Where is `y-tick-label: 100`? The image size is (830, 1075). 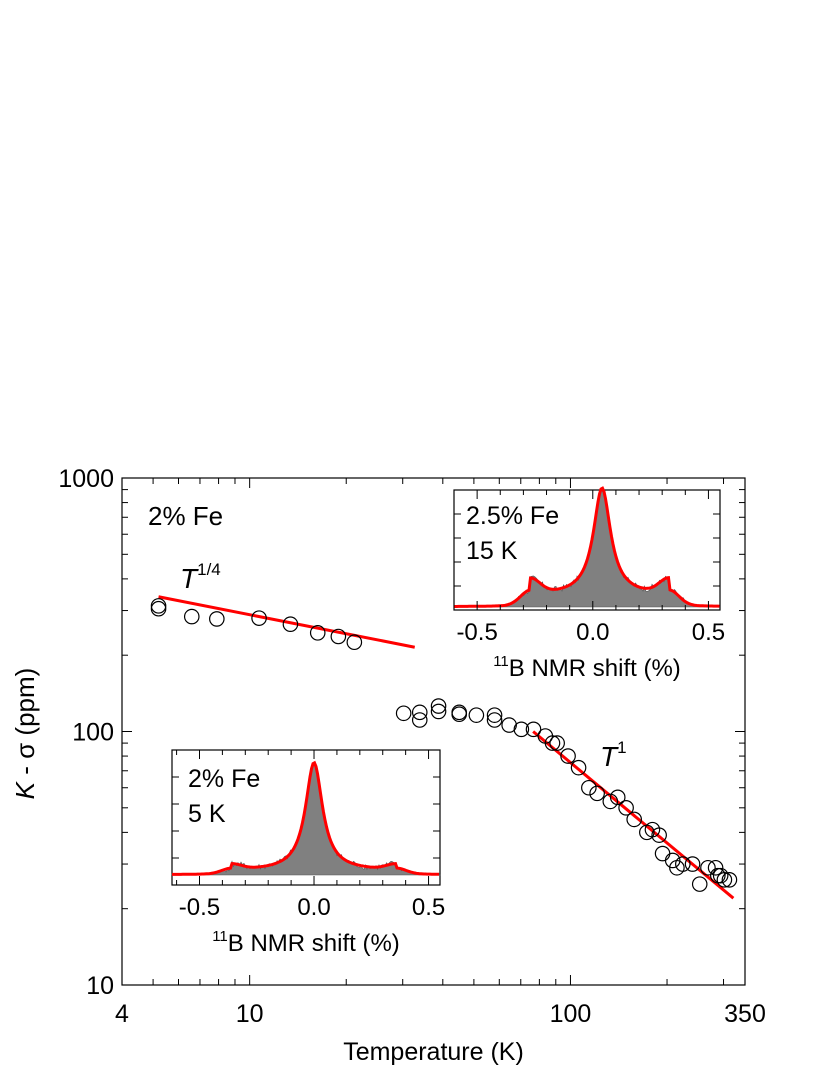
y-tick-label: 100 is located at coordinates (93, 733).